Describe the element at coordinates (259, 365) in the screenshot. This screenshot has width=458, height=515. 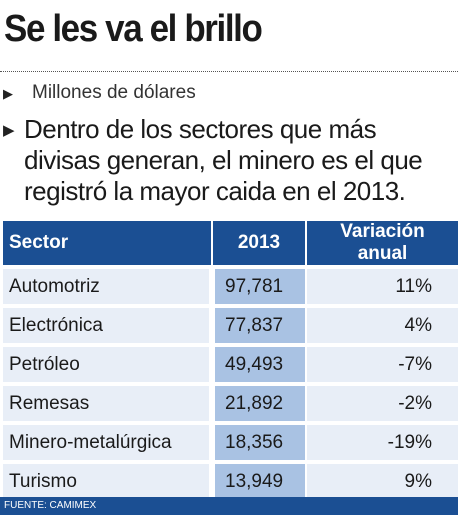
I see `value-cell: 49,493` at that location.